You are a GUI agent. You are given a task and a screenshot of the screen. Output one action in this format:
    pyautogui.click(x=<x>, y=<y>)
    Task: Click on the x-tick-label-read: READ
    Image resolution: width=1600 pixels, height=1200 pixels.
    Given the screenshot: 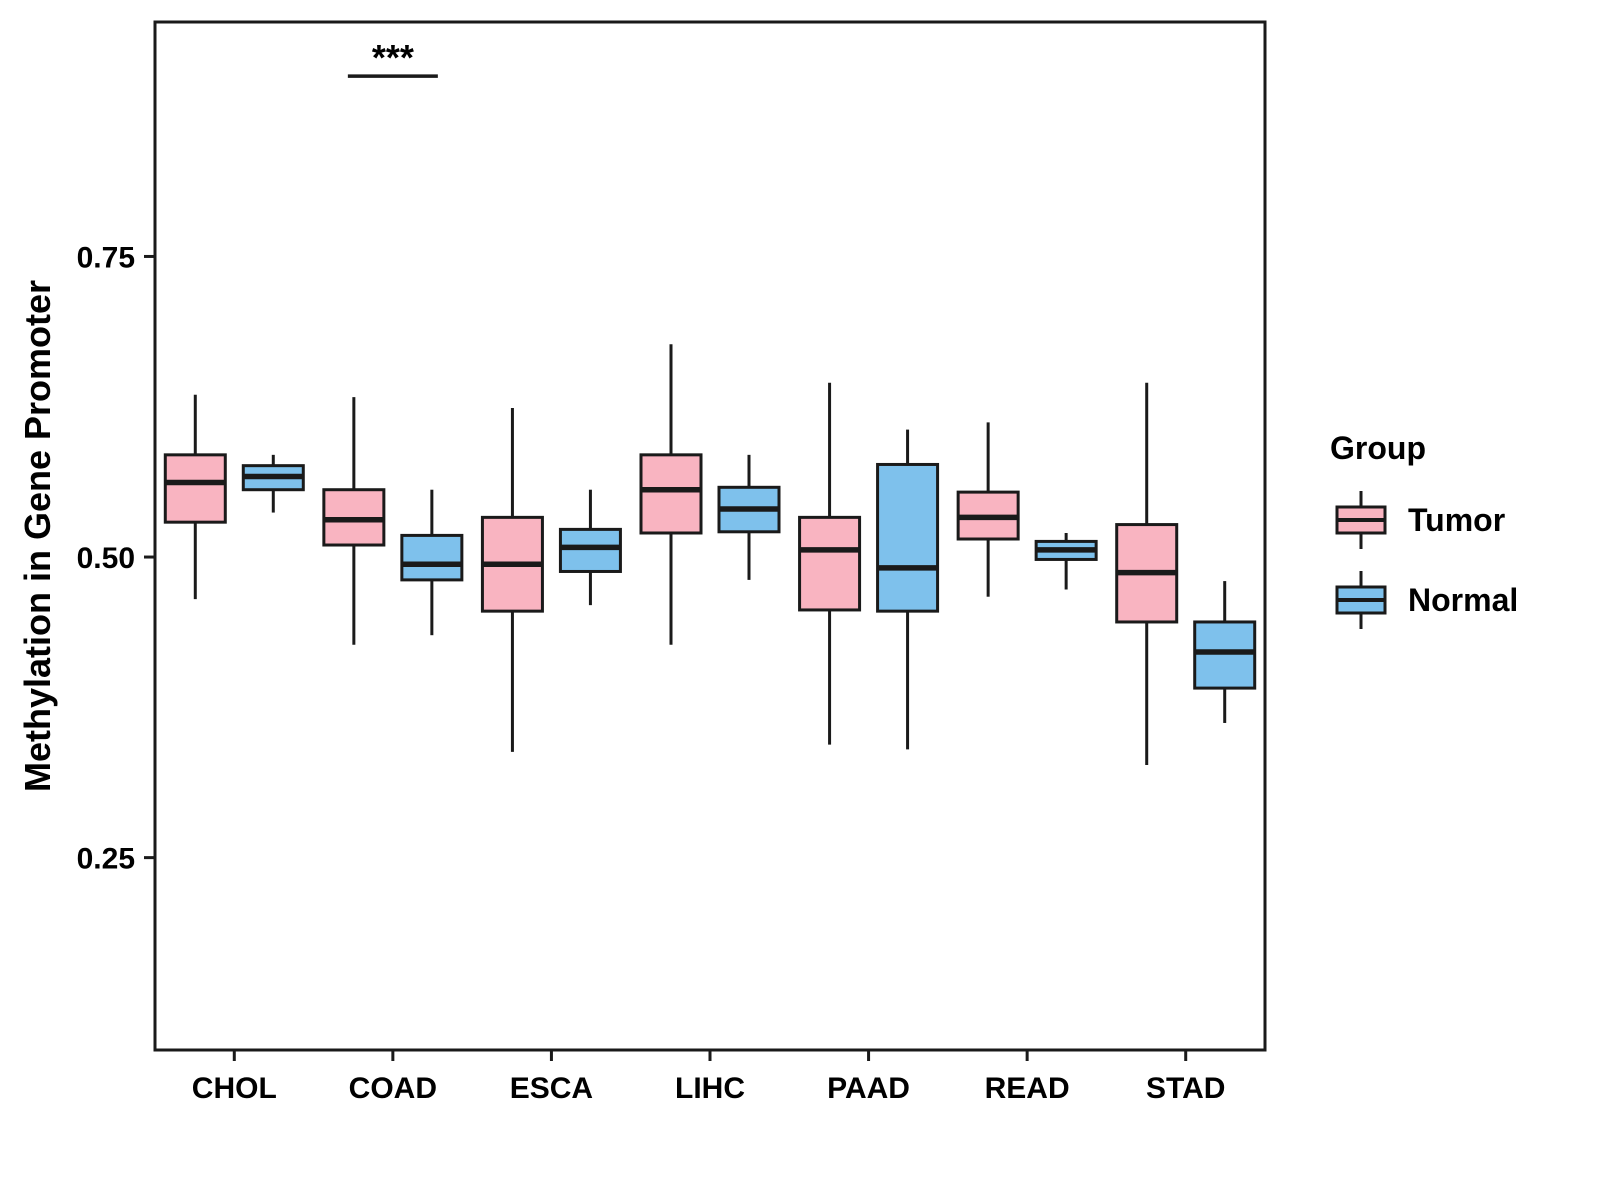 What is the action you would take?
    pyautogui.click(x=1027, y=1088)
    